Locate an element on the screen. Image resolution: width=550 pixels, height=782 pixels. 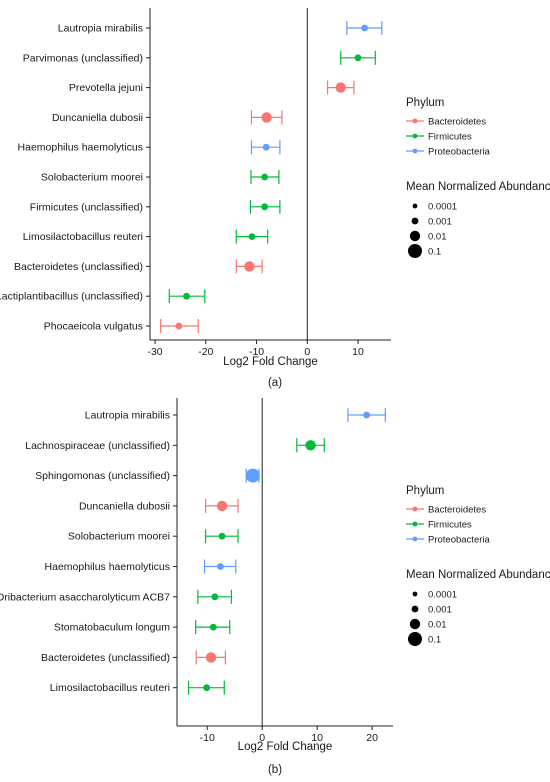
x-tick-label: 20 is located at coordinates (372, 738).